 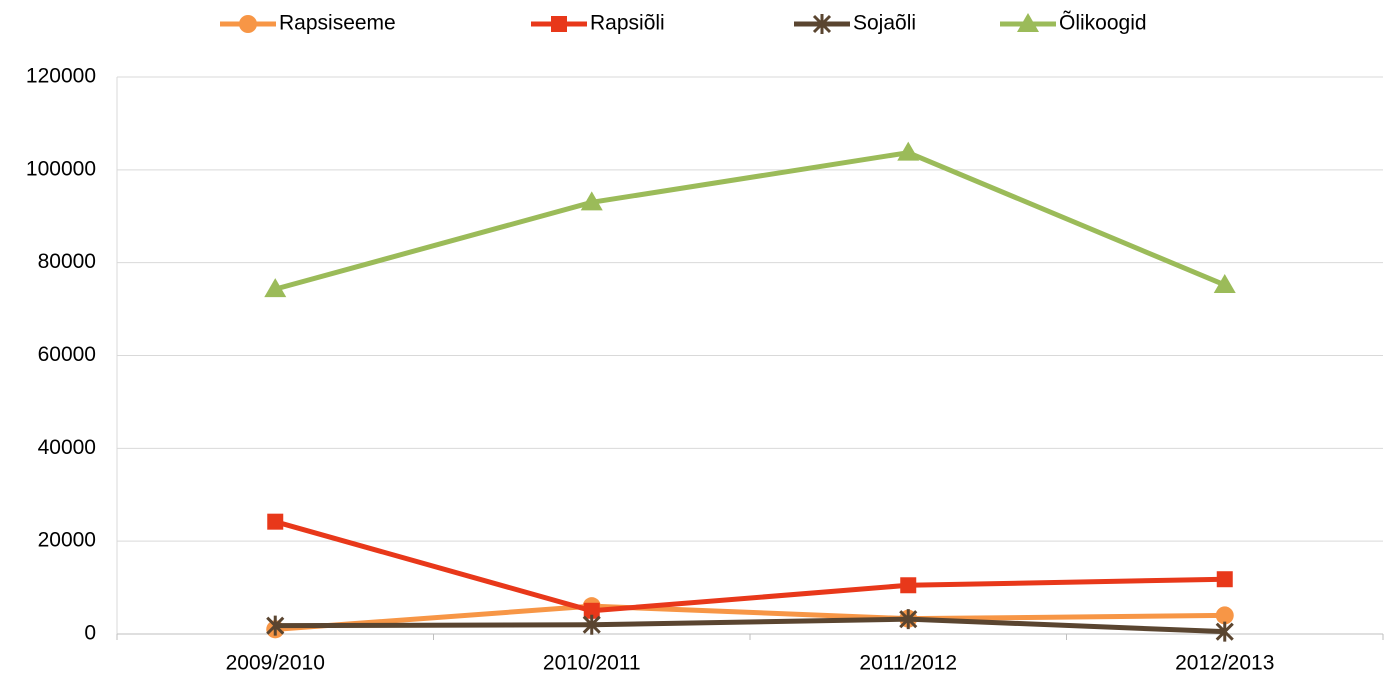 What do you see at coordinates (61, 168) in the screenshot?
I see `y-tick-label: 100000` at bounding box center [61, 168].